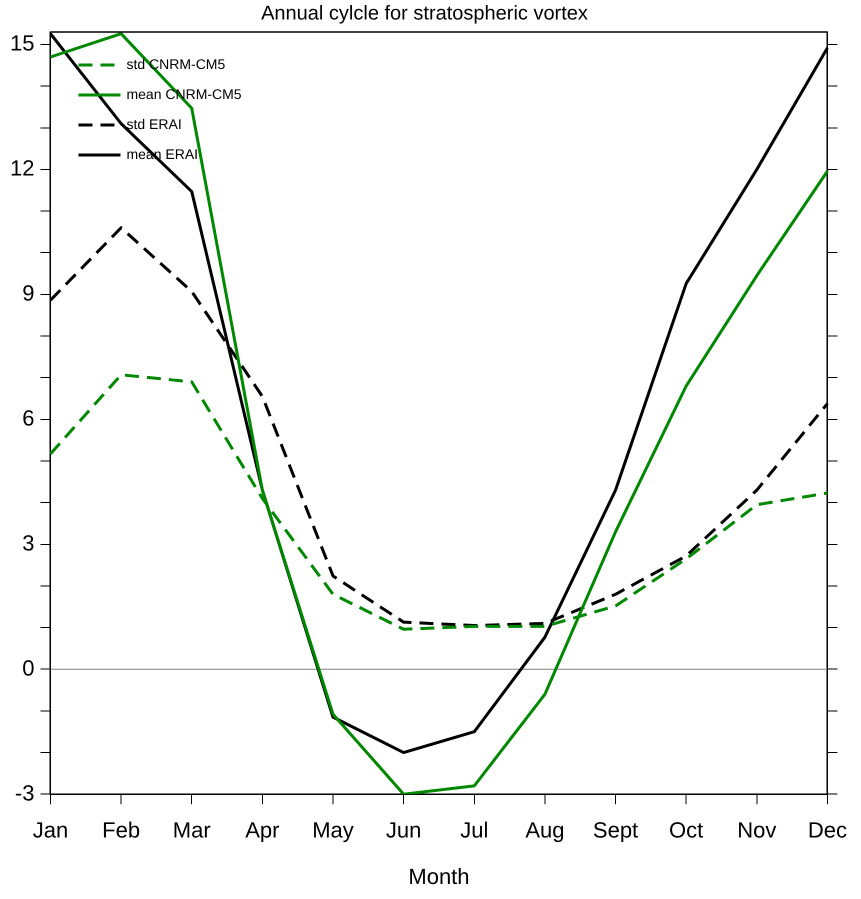 This screenshot has height=899, width=861. I want to click on legend-label: std ERAI, so click(154, 124).